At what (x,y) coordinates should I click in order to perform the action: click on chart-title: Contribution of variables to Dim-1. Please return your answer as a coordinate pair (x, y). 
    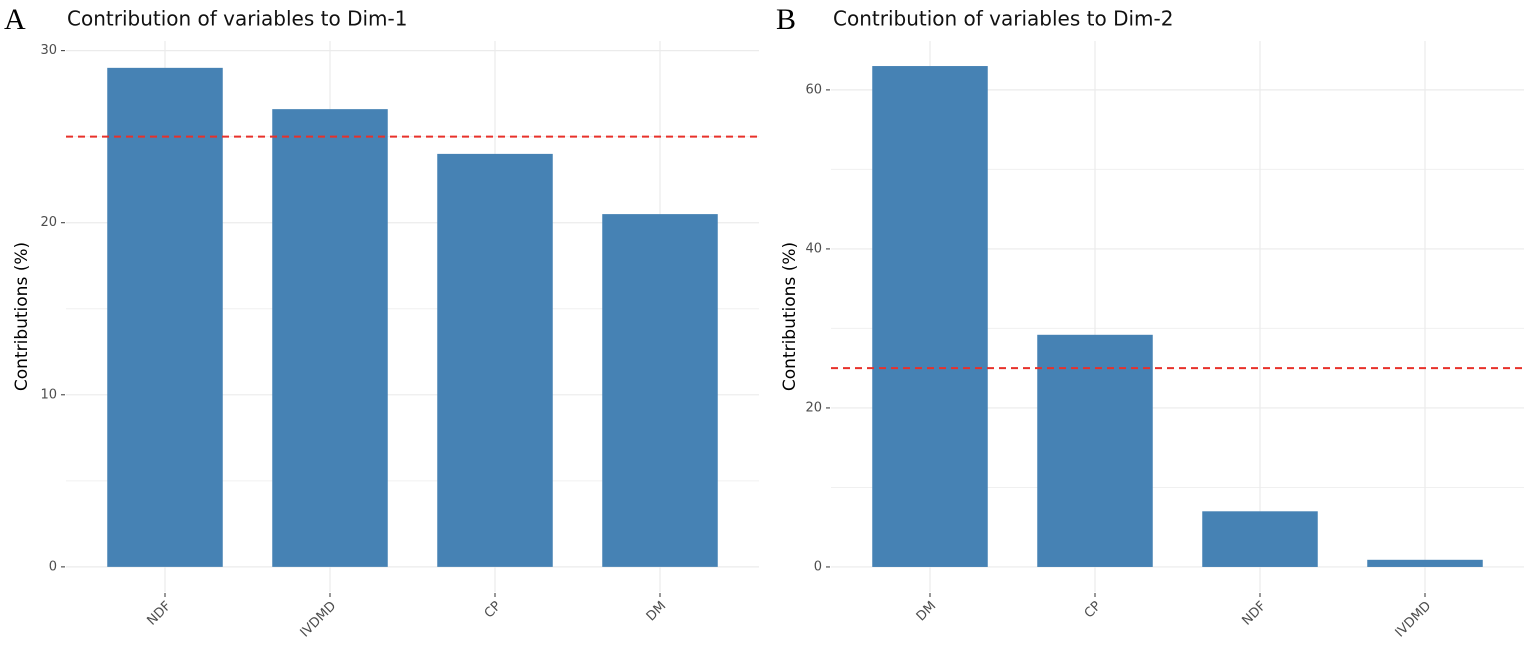
    Looking at the image, I should click on (237, 19).